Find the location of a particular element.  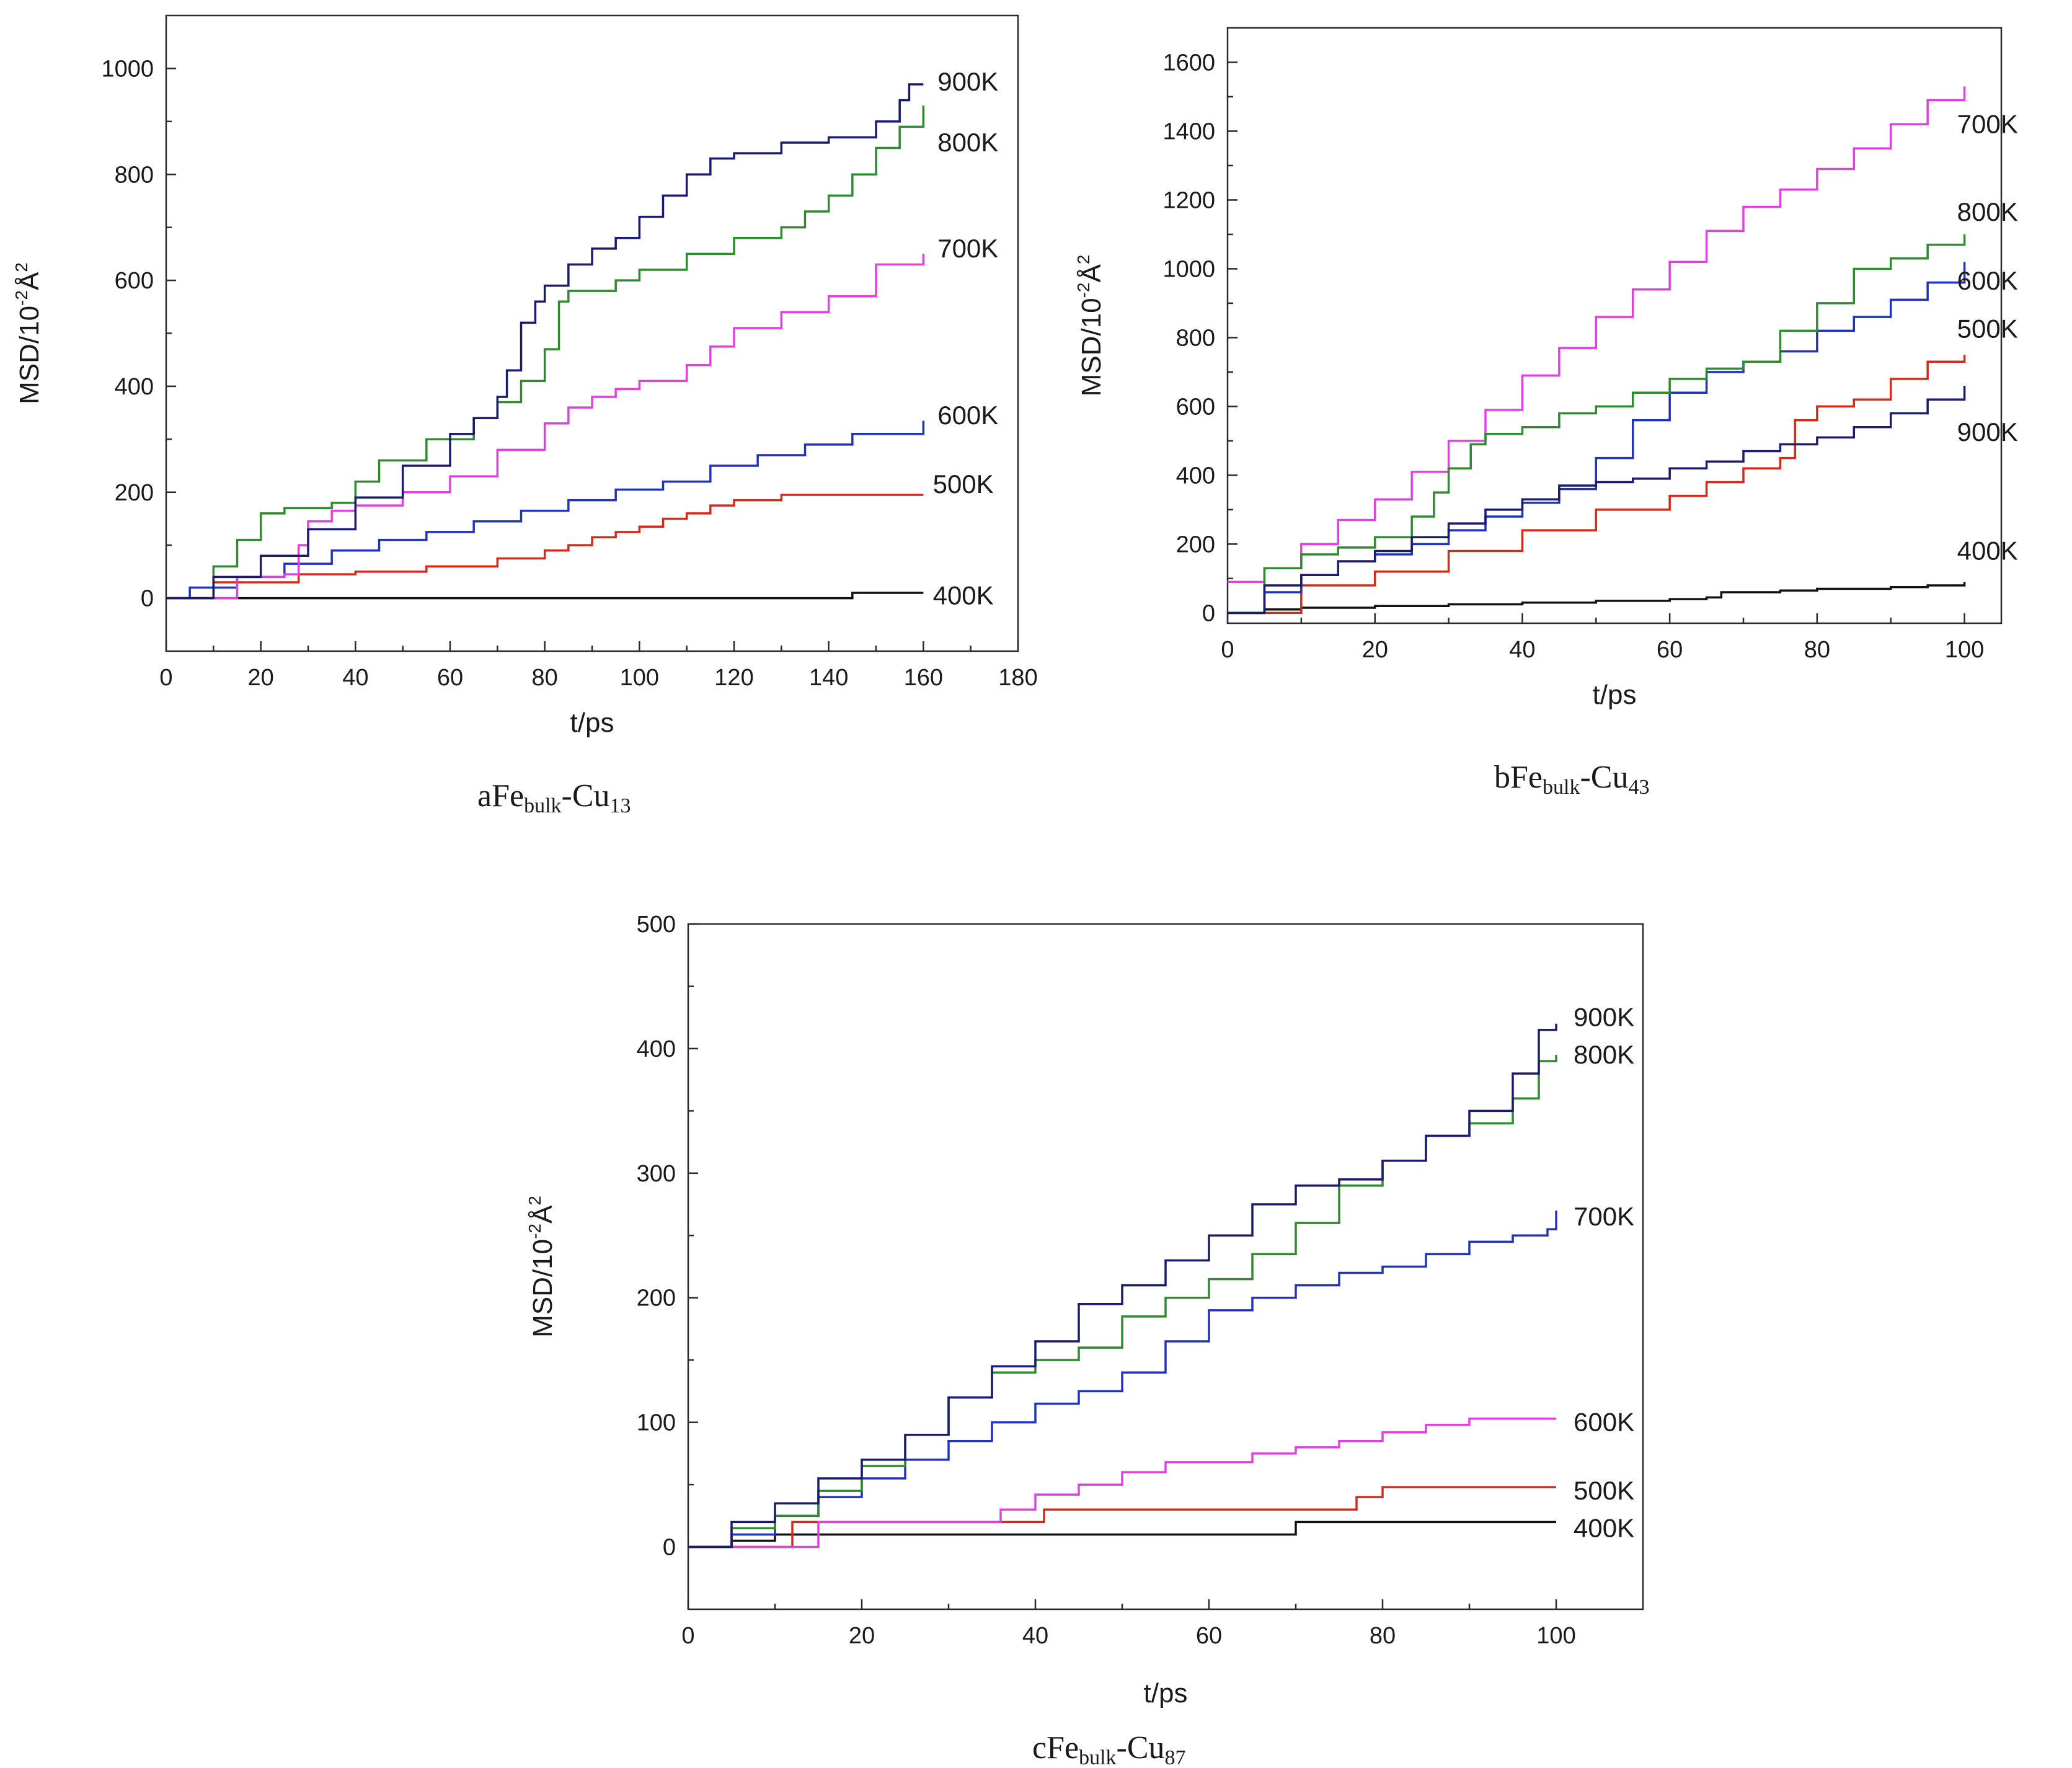

y-tick-label: 800 is located at coordinates (134, 175).